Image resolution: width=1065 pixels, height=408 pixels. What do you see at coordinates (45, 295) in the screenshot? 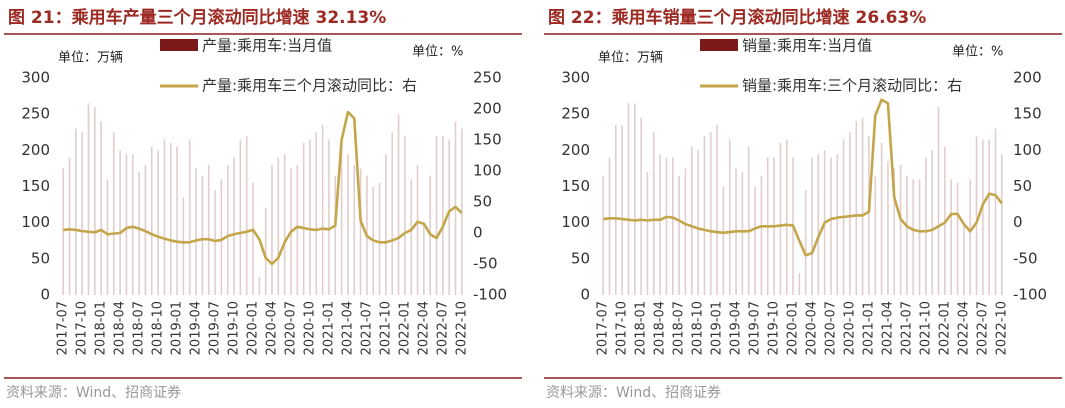
I see `y-tick-label: 0` at bounding box center [45, 295].